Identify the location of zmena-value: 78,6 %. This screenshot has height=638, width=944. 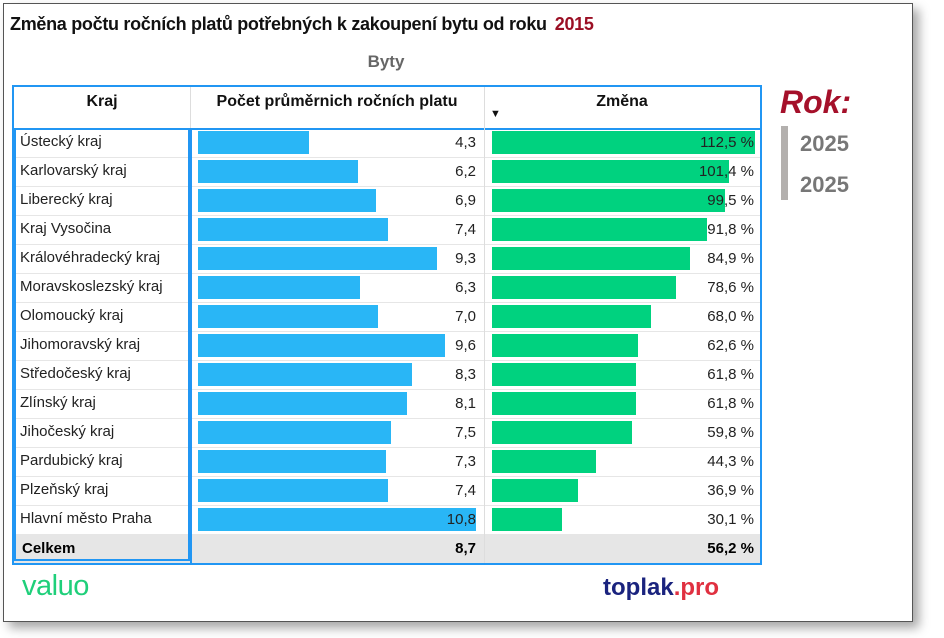
(730, 287).